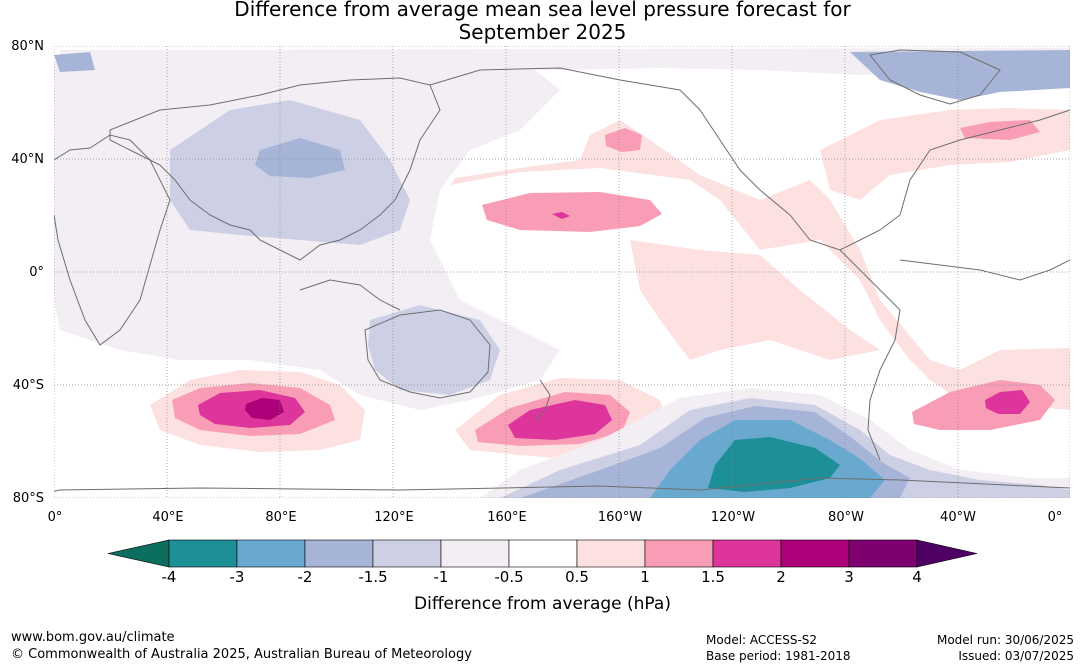 This screenshot has height=667, width=1085. I want to click on lon-label-0-right: 0°, so click(1055, 517).